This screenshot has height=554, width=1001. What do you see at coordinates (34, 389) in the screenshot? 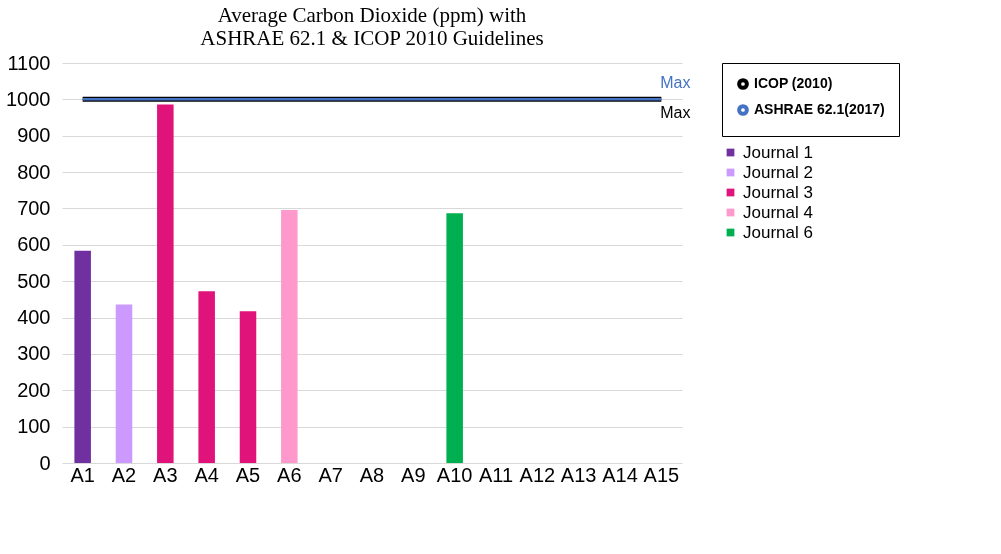
I see `y-tick-label: 200` at bounding box center [34, 389].